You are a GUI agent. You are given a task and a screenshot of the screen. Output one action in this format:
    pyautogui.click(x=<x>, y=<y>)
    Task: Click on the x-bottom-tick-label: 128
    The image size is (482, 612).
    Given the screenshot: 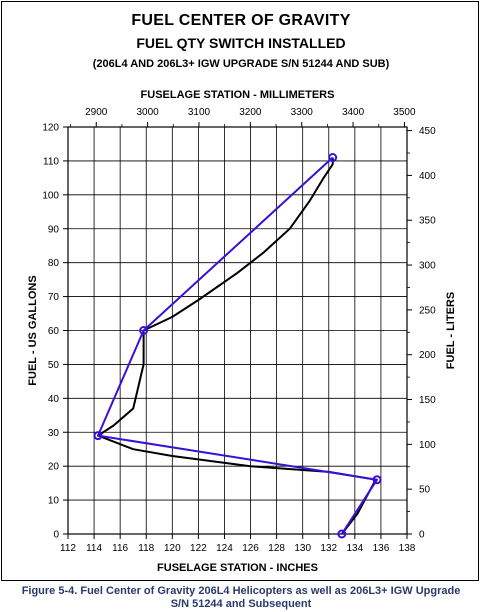 What is the action you would take?
    pyautogui.click(x=276, y=548)
    